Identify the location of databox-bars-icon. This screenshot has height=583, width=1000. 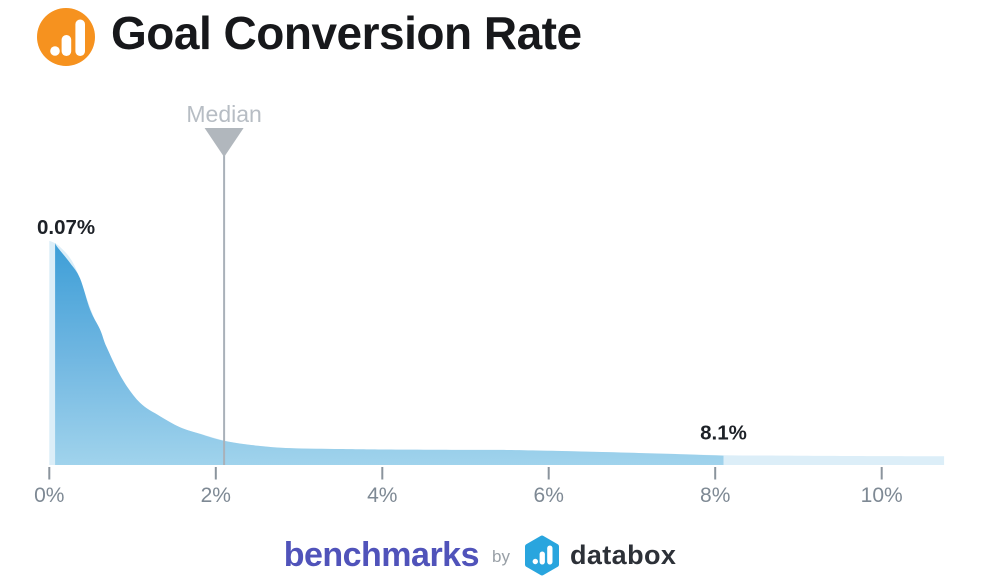
(66, 37).